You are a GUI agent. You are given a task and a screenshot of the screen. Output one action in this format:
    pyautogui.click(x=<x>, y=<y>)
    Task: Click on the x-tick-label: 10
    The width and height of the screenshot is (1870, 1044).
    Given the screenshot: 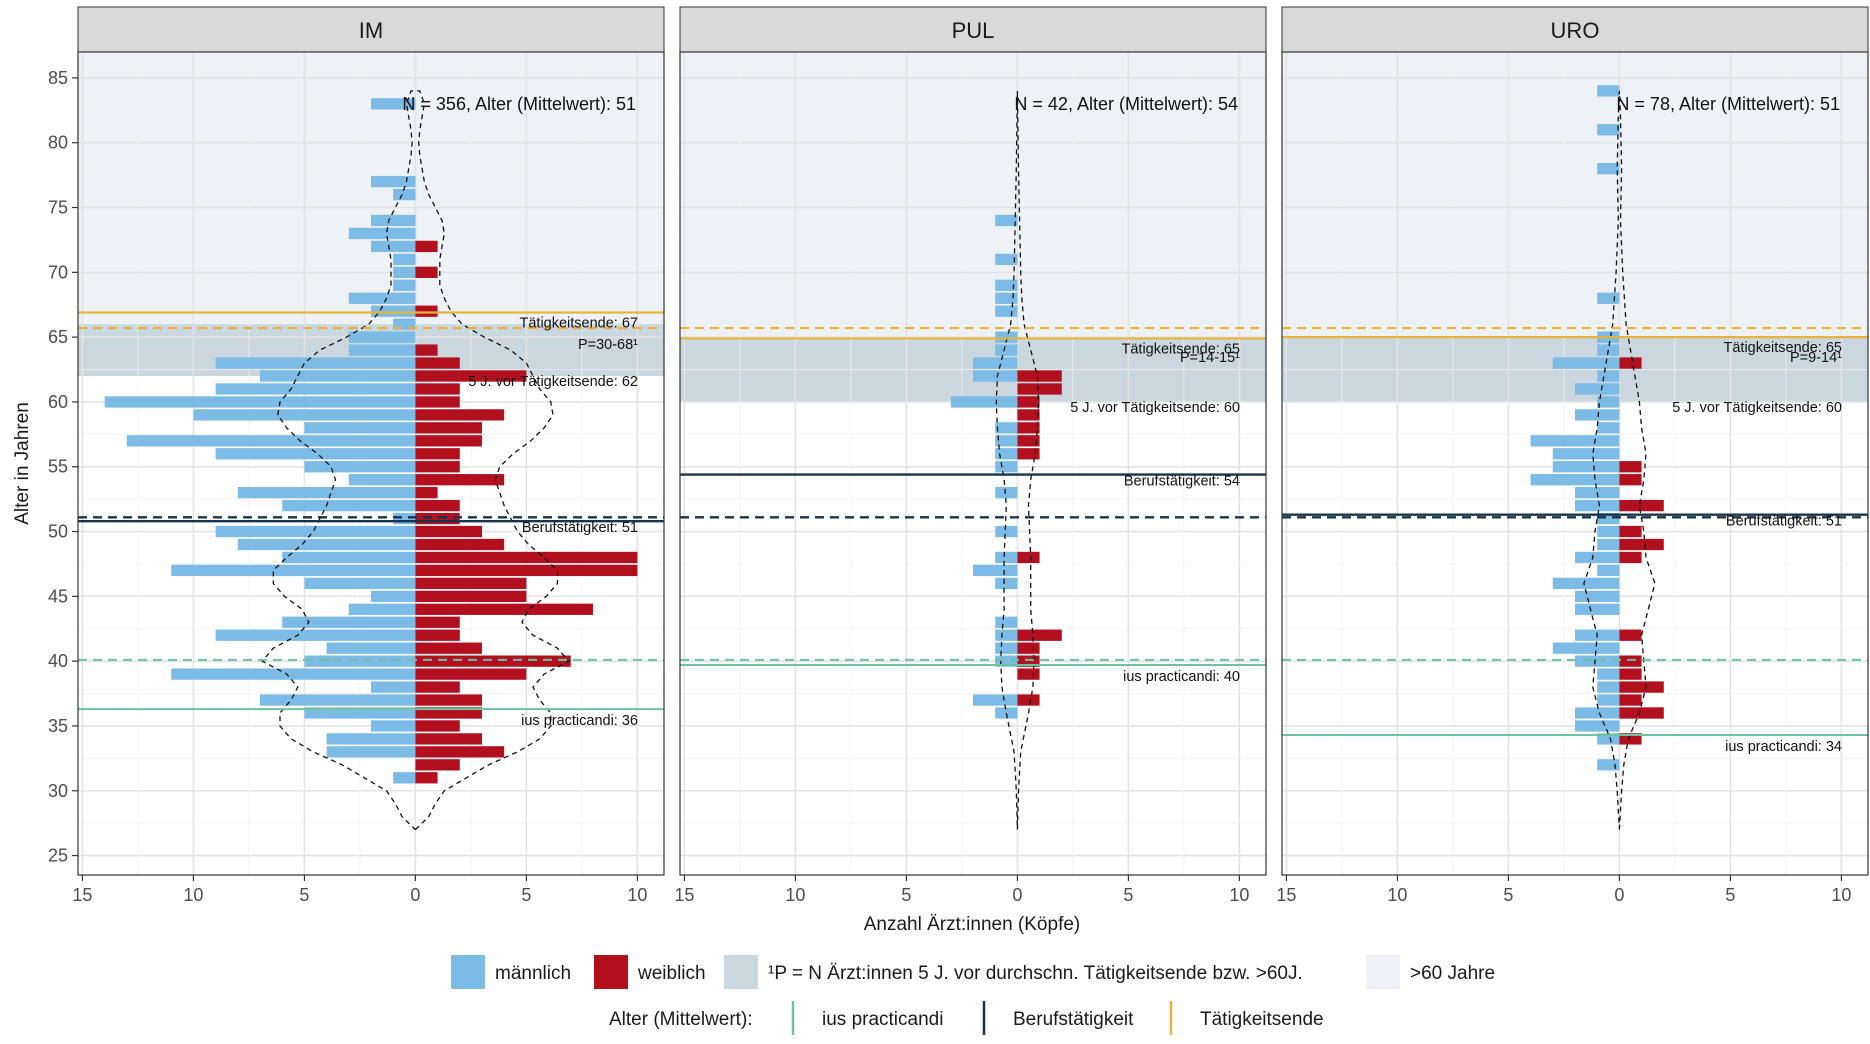 What is the action you would take?
    pyautogui.click(x=193, y=895)
    